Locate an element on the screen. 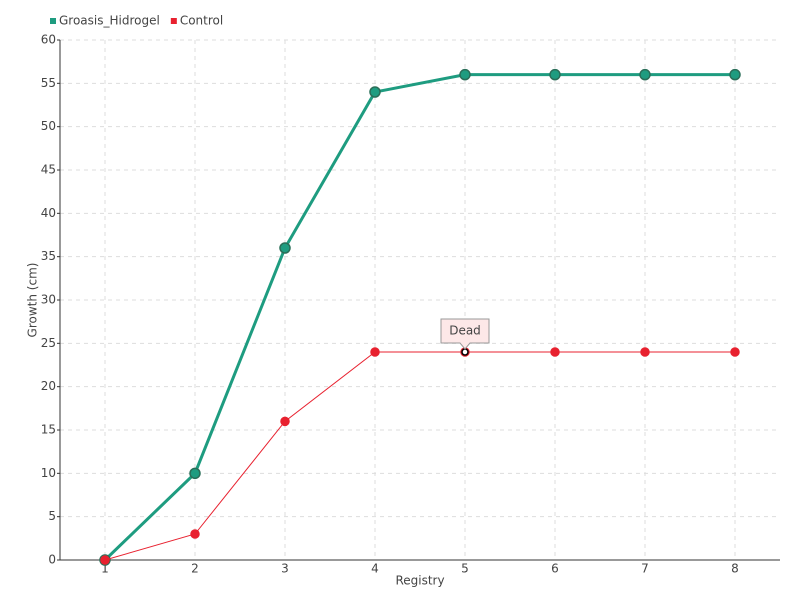  y-tick-label: 55 is located at coordinates (48, 83).